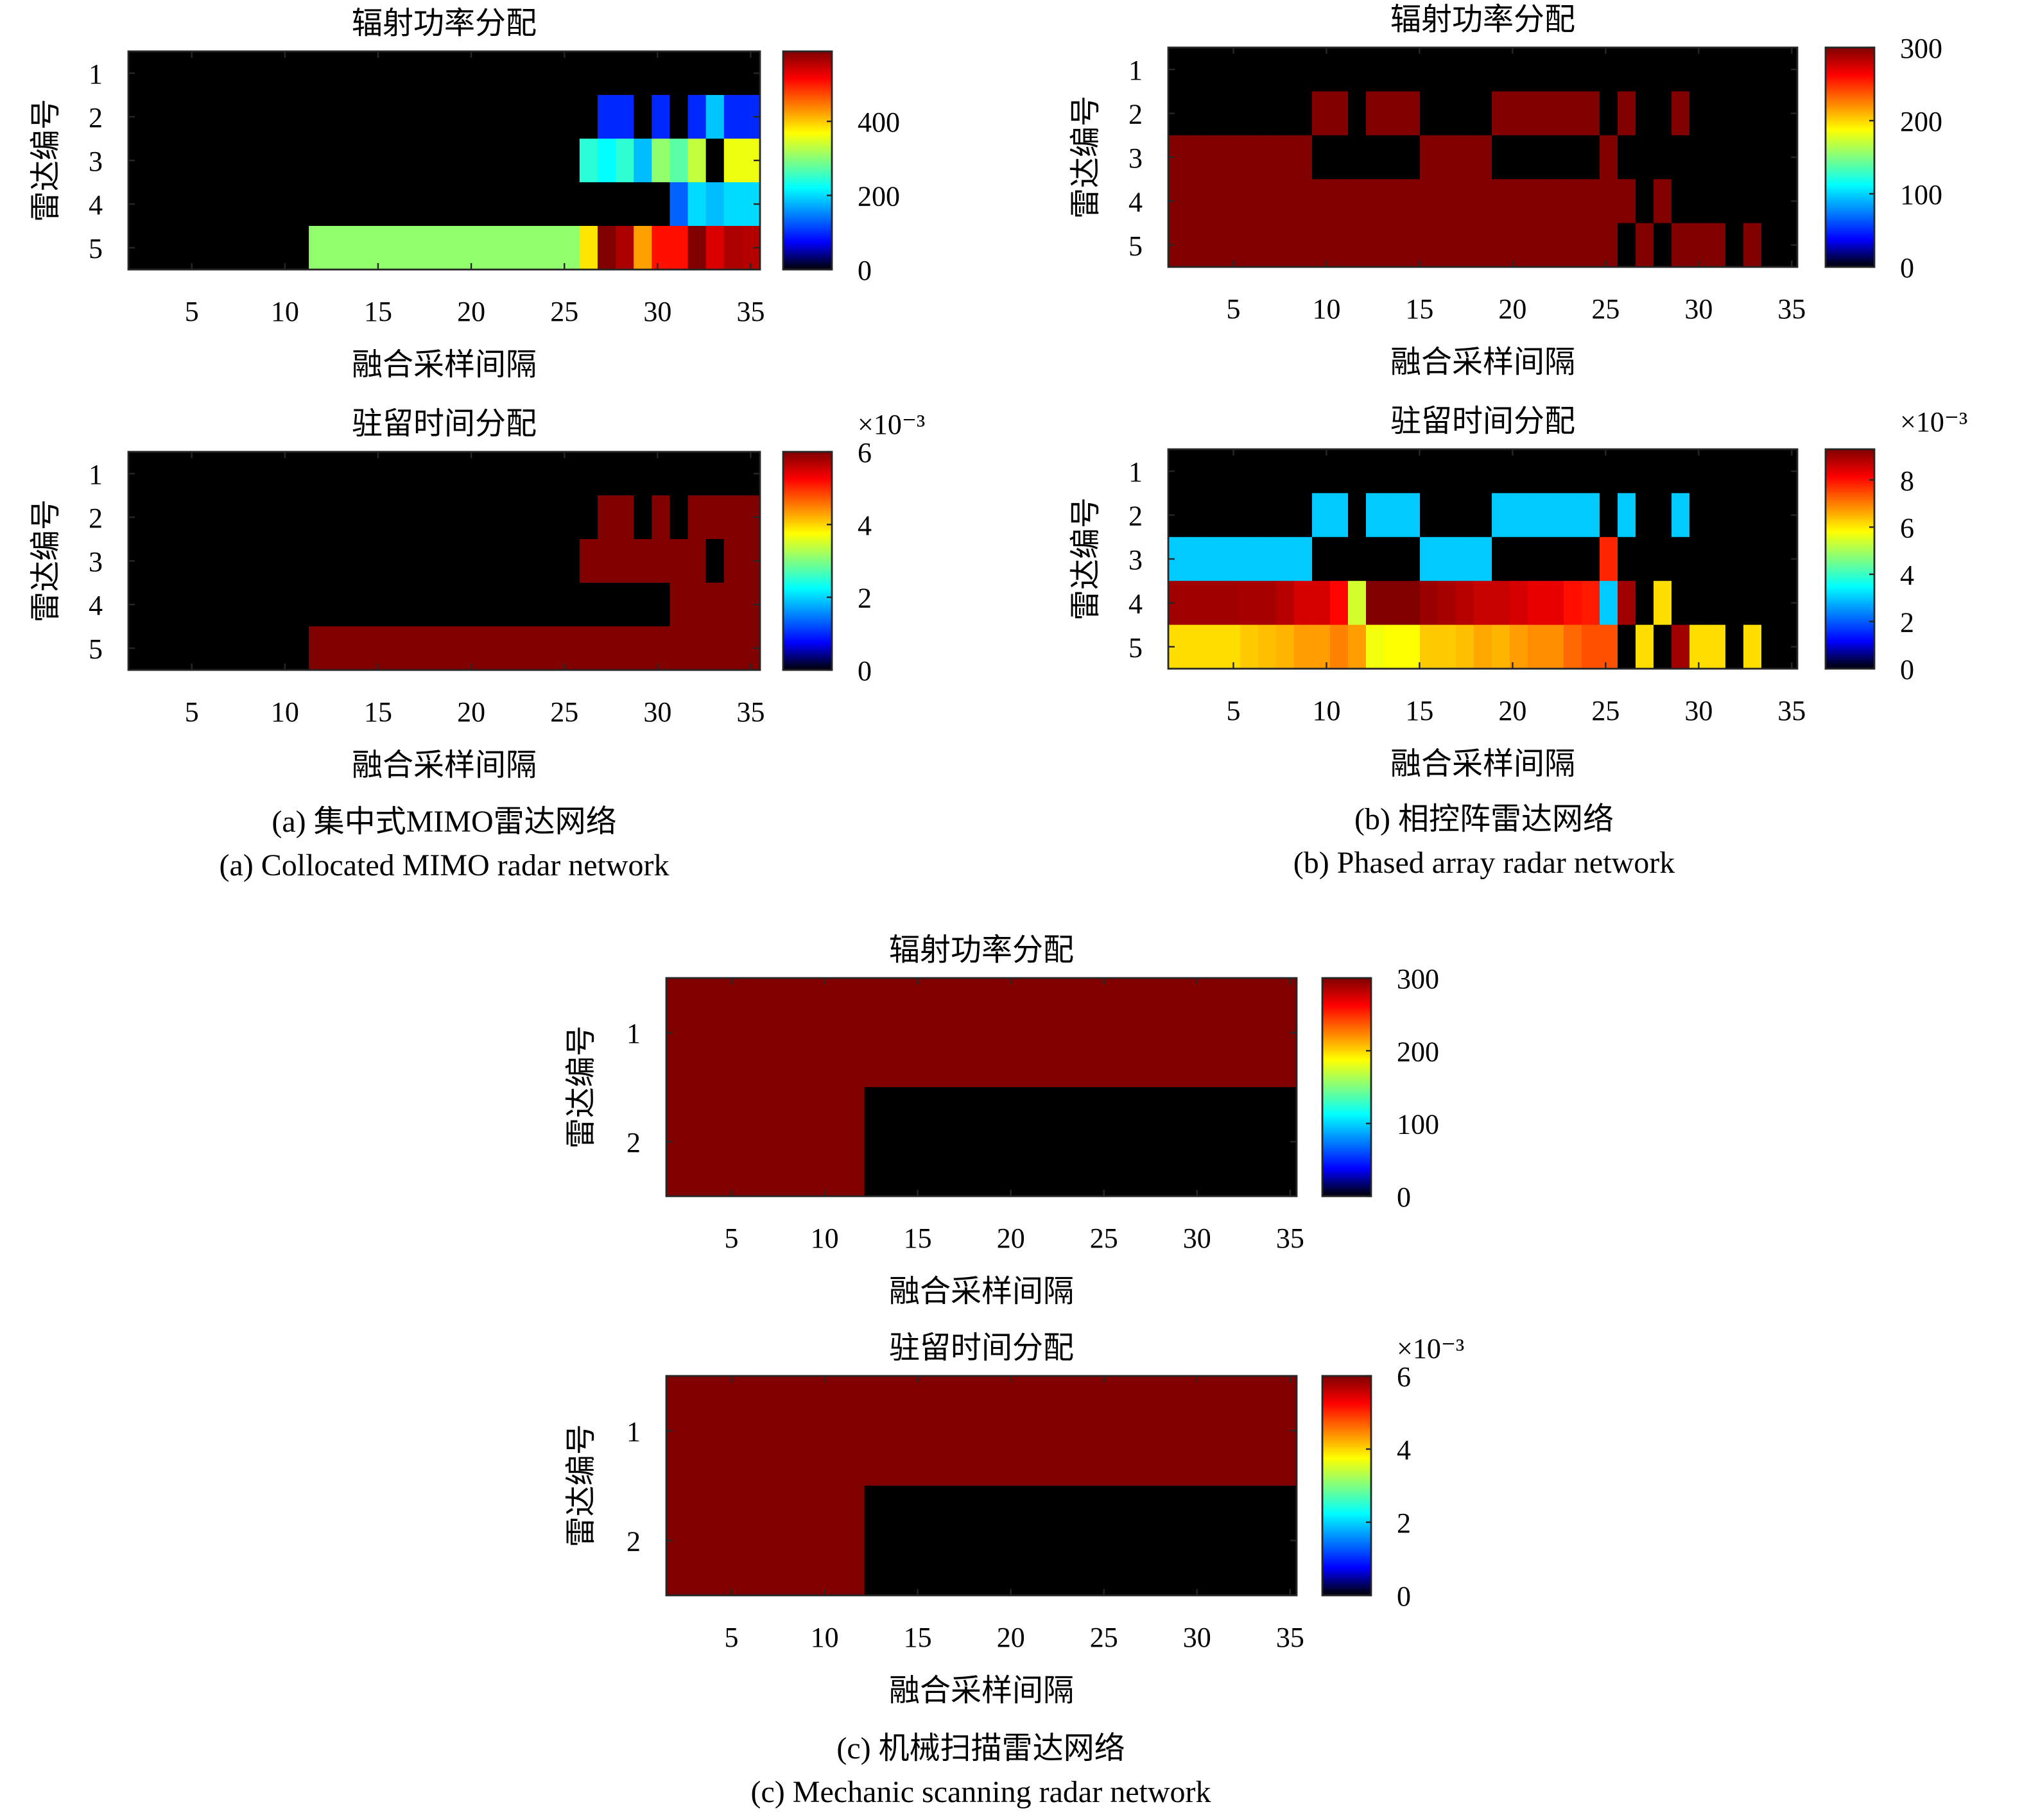  Describe the element at coordinates (657, 311) in the screenshot. I see `x-tick-label: 30` at that location.